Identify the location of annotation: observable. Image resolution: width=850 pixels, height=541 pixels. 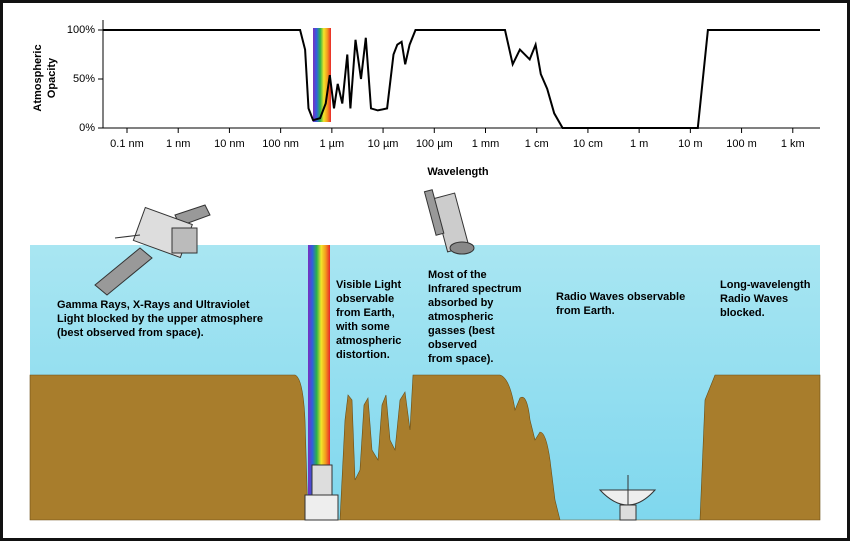
(365, 299).